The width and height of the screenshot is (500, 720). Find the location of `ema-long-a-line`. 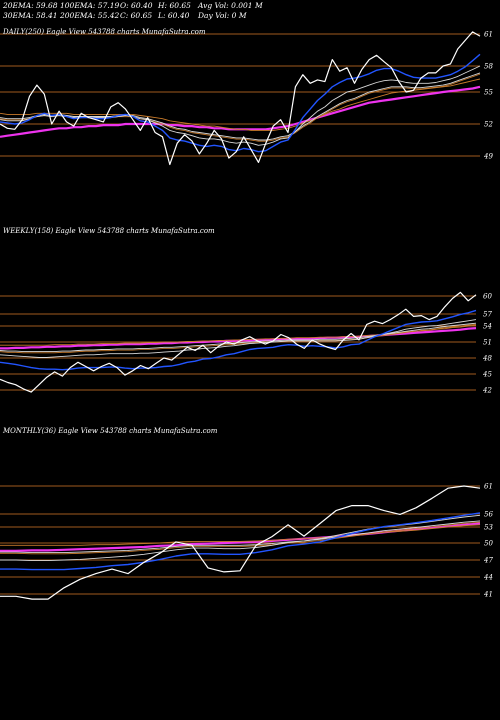

ema-long-a-line is located at coordinates (240, 535).